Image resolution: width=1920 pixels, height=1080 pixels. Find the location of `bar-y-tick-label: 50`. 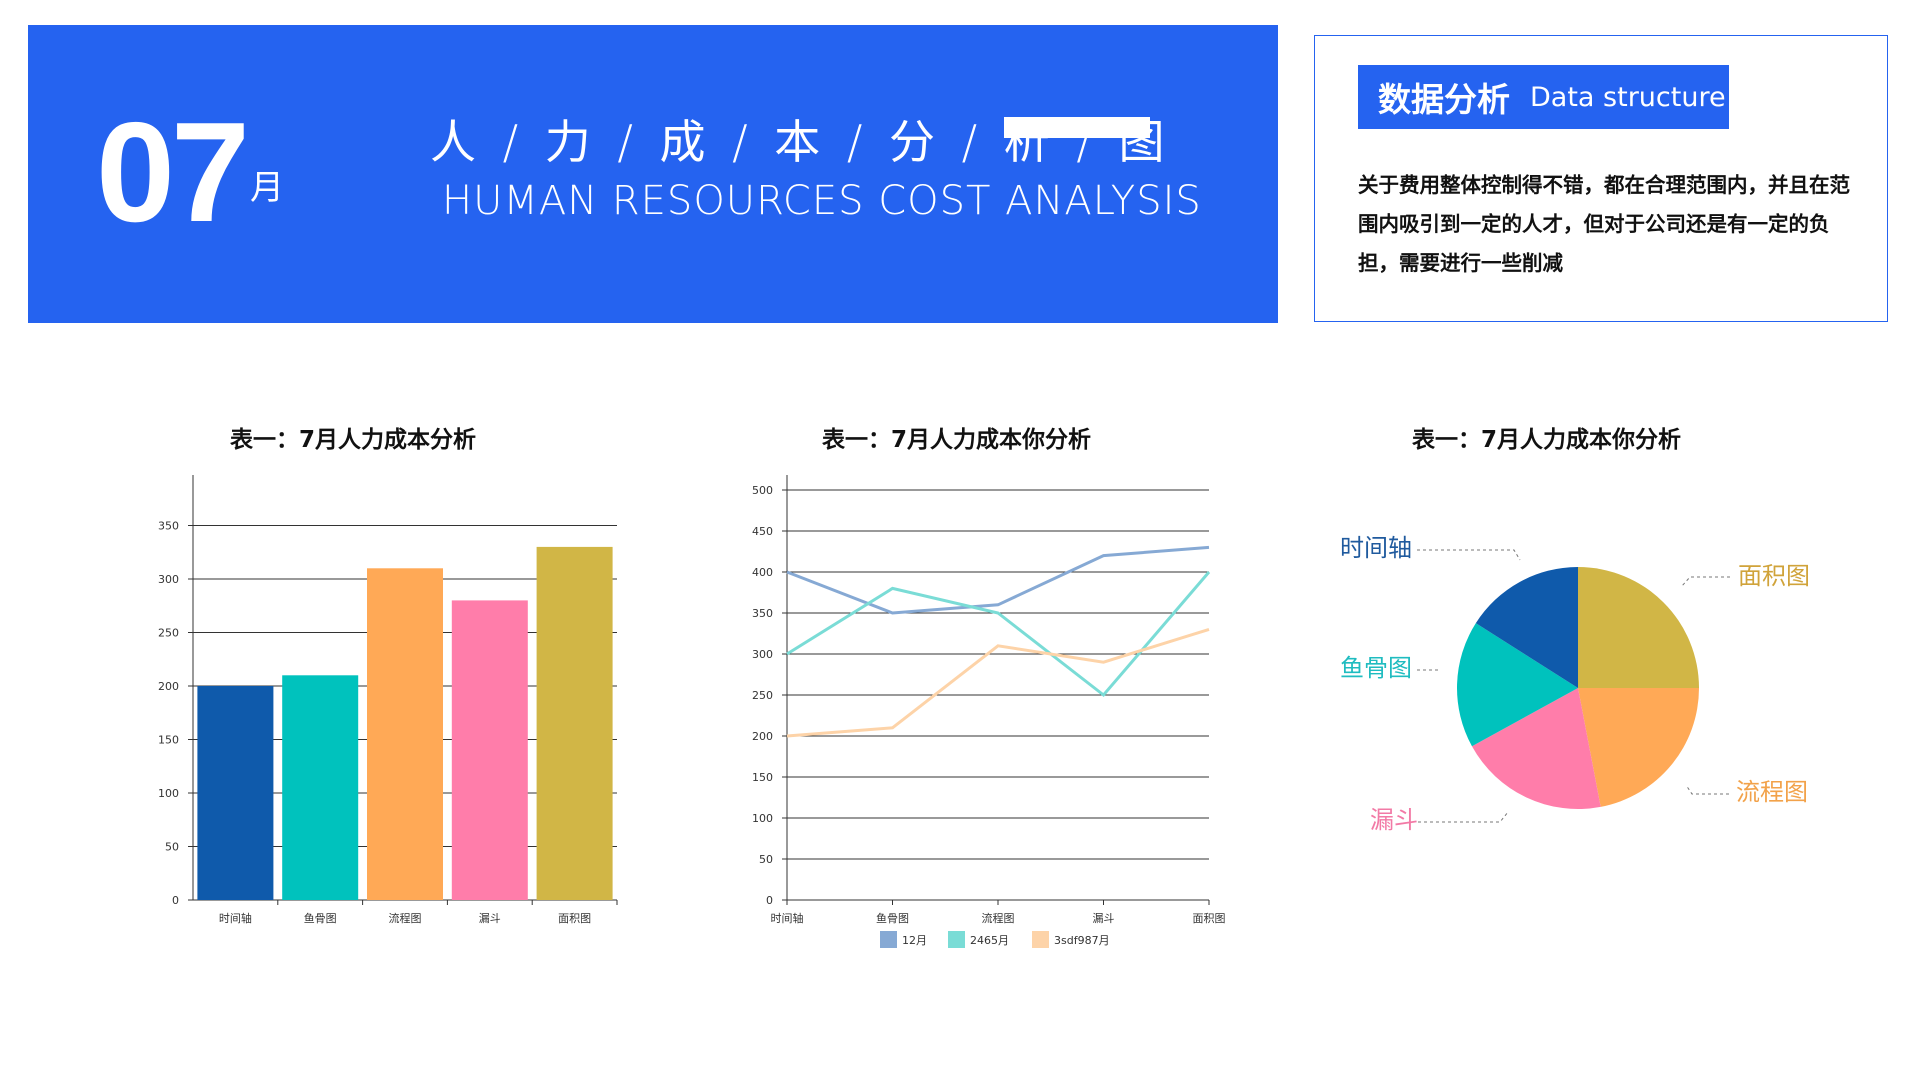

bar-y-tick-label: 50 is located at coordinates (172, 847).